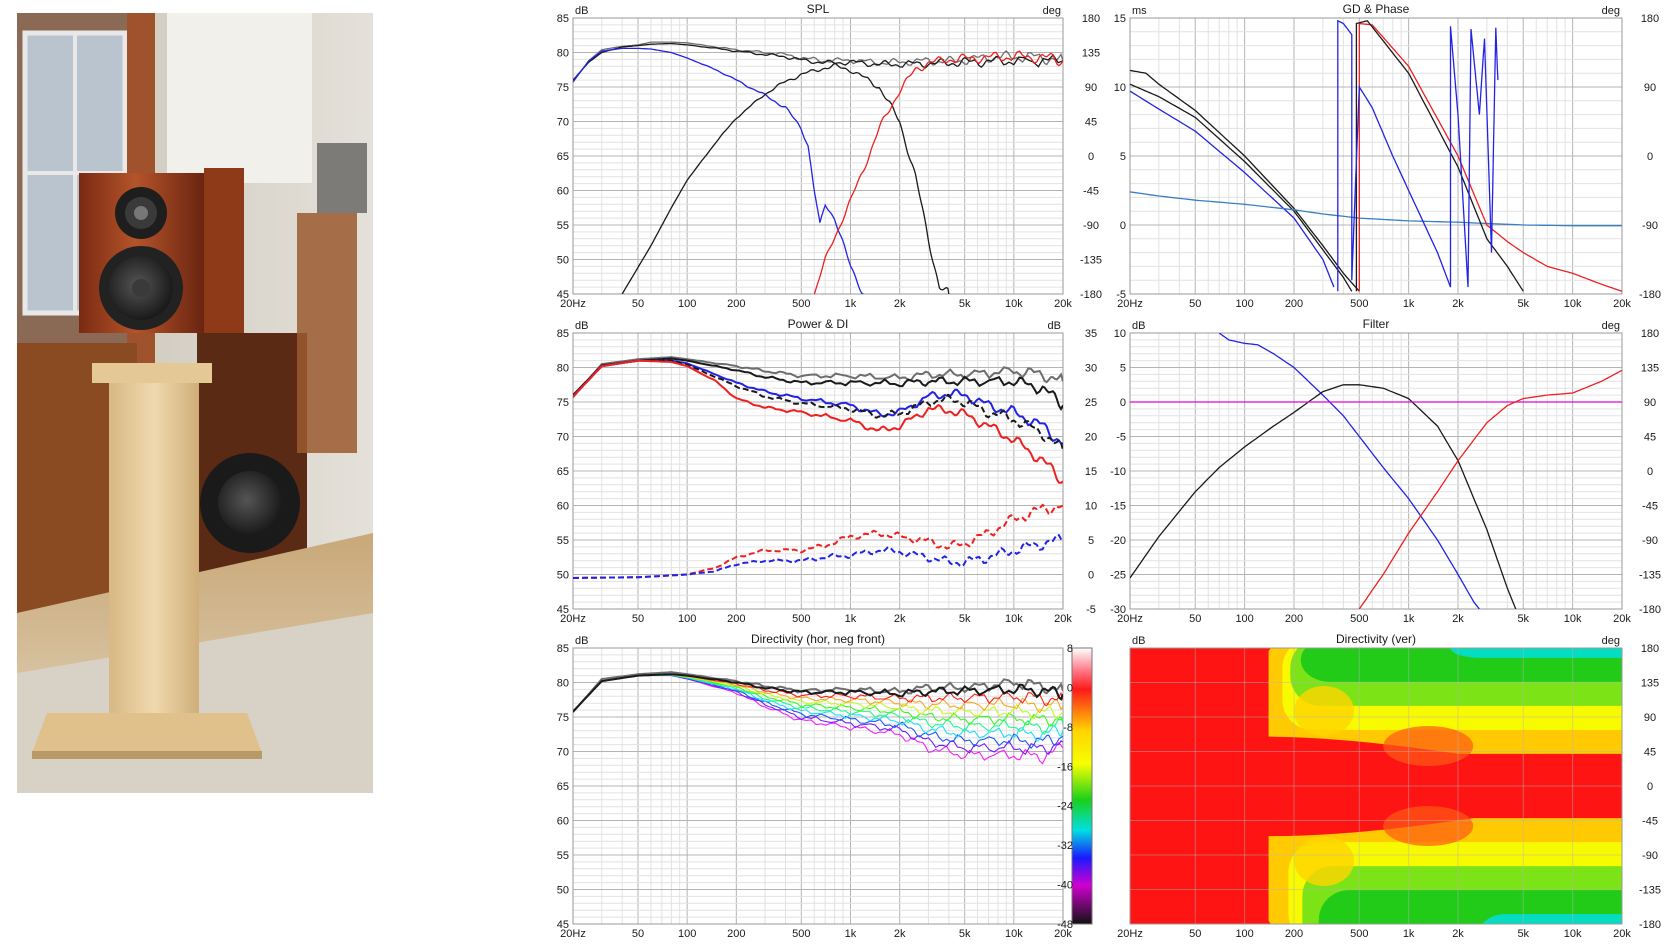 The width and height of the screenshot is (1669, 947). Describe the element at coordinates (1118, 507) in the screenshot. I see `y-tick-label: -15` at that location.